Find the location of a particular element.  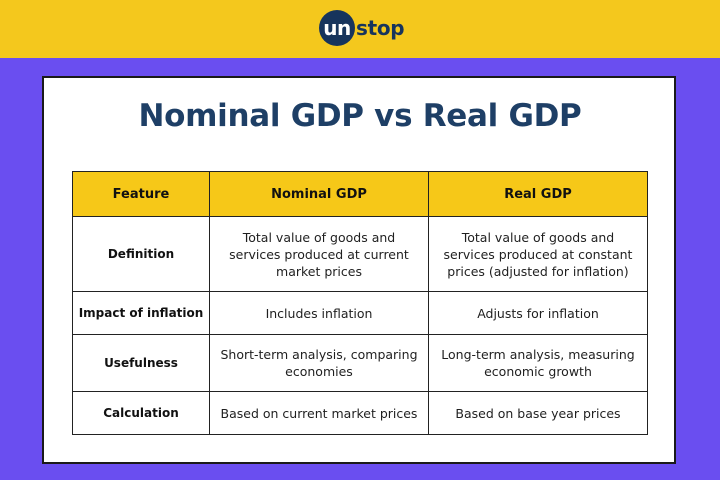

header-real-gdp: Real GDP is located at coordinates (538, 194).